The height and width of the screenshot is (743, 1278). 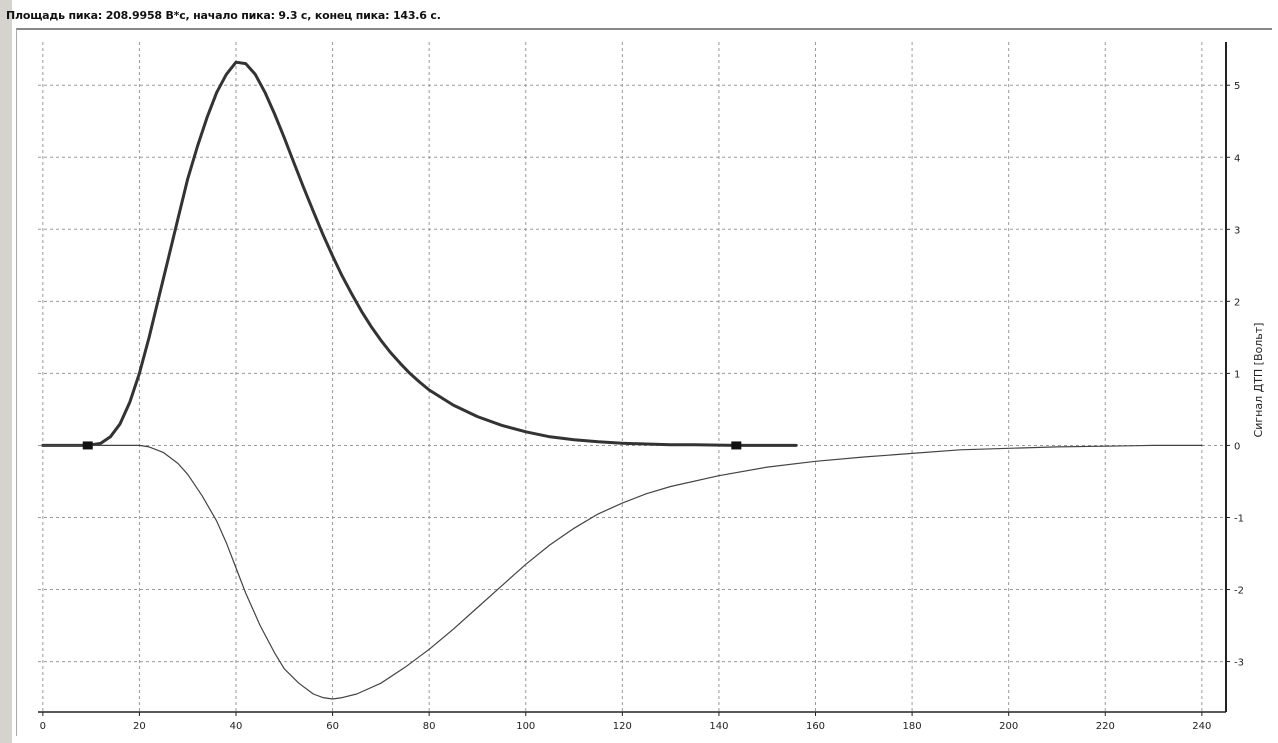 What do you see at coordinates (718, 726) in the screenshot?
I see `x-tick-label: 140` at bounding box center [718, 726].